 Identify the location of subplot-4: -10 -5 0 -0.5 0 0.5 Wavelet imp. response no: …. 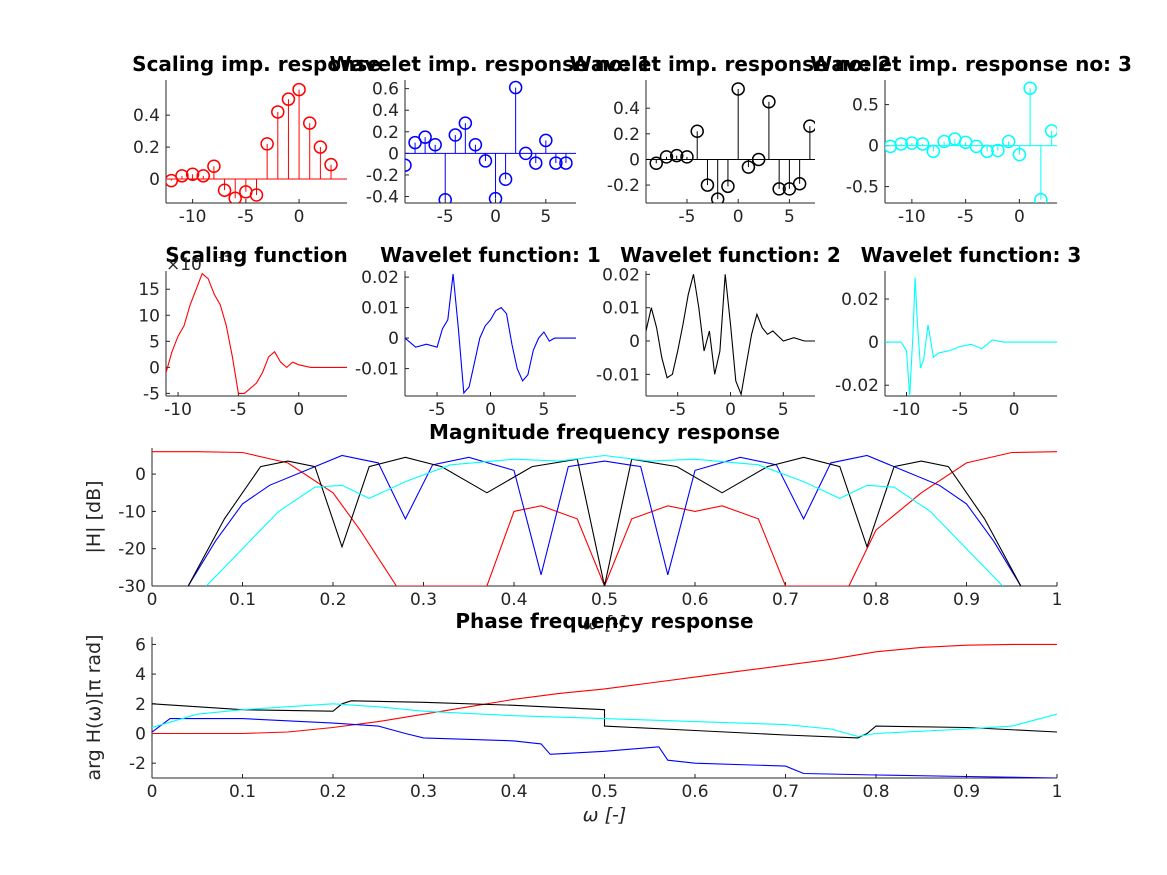
(971, 139).